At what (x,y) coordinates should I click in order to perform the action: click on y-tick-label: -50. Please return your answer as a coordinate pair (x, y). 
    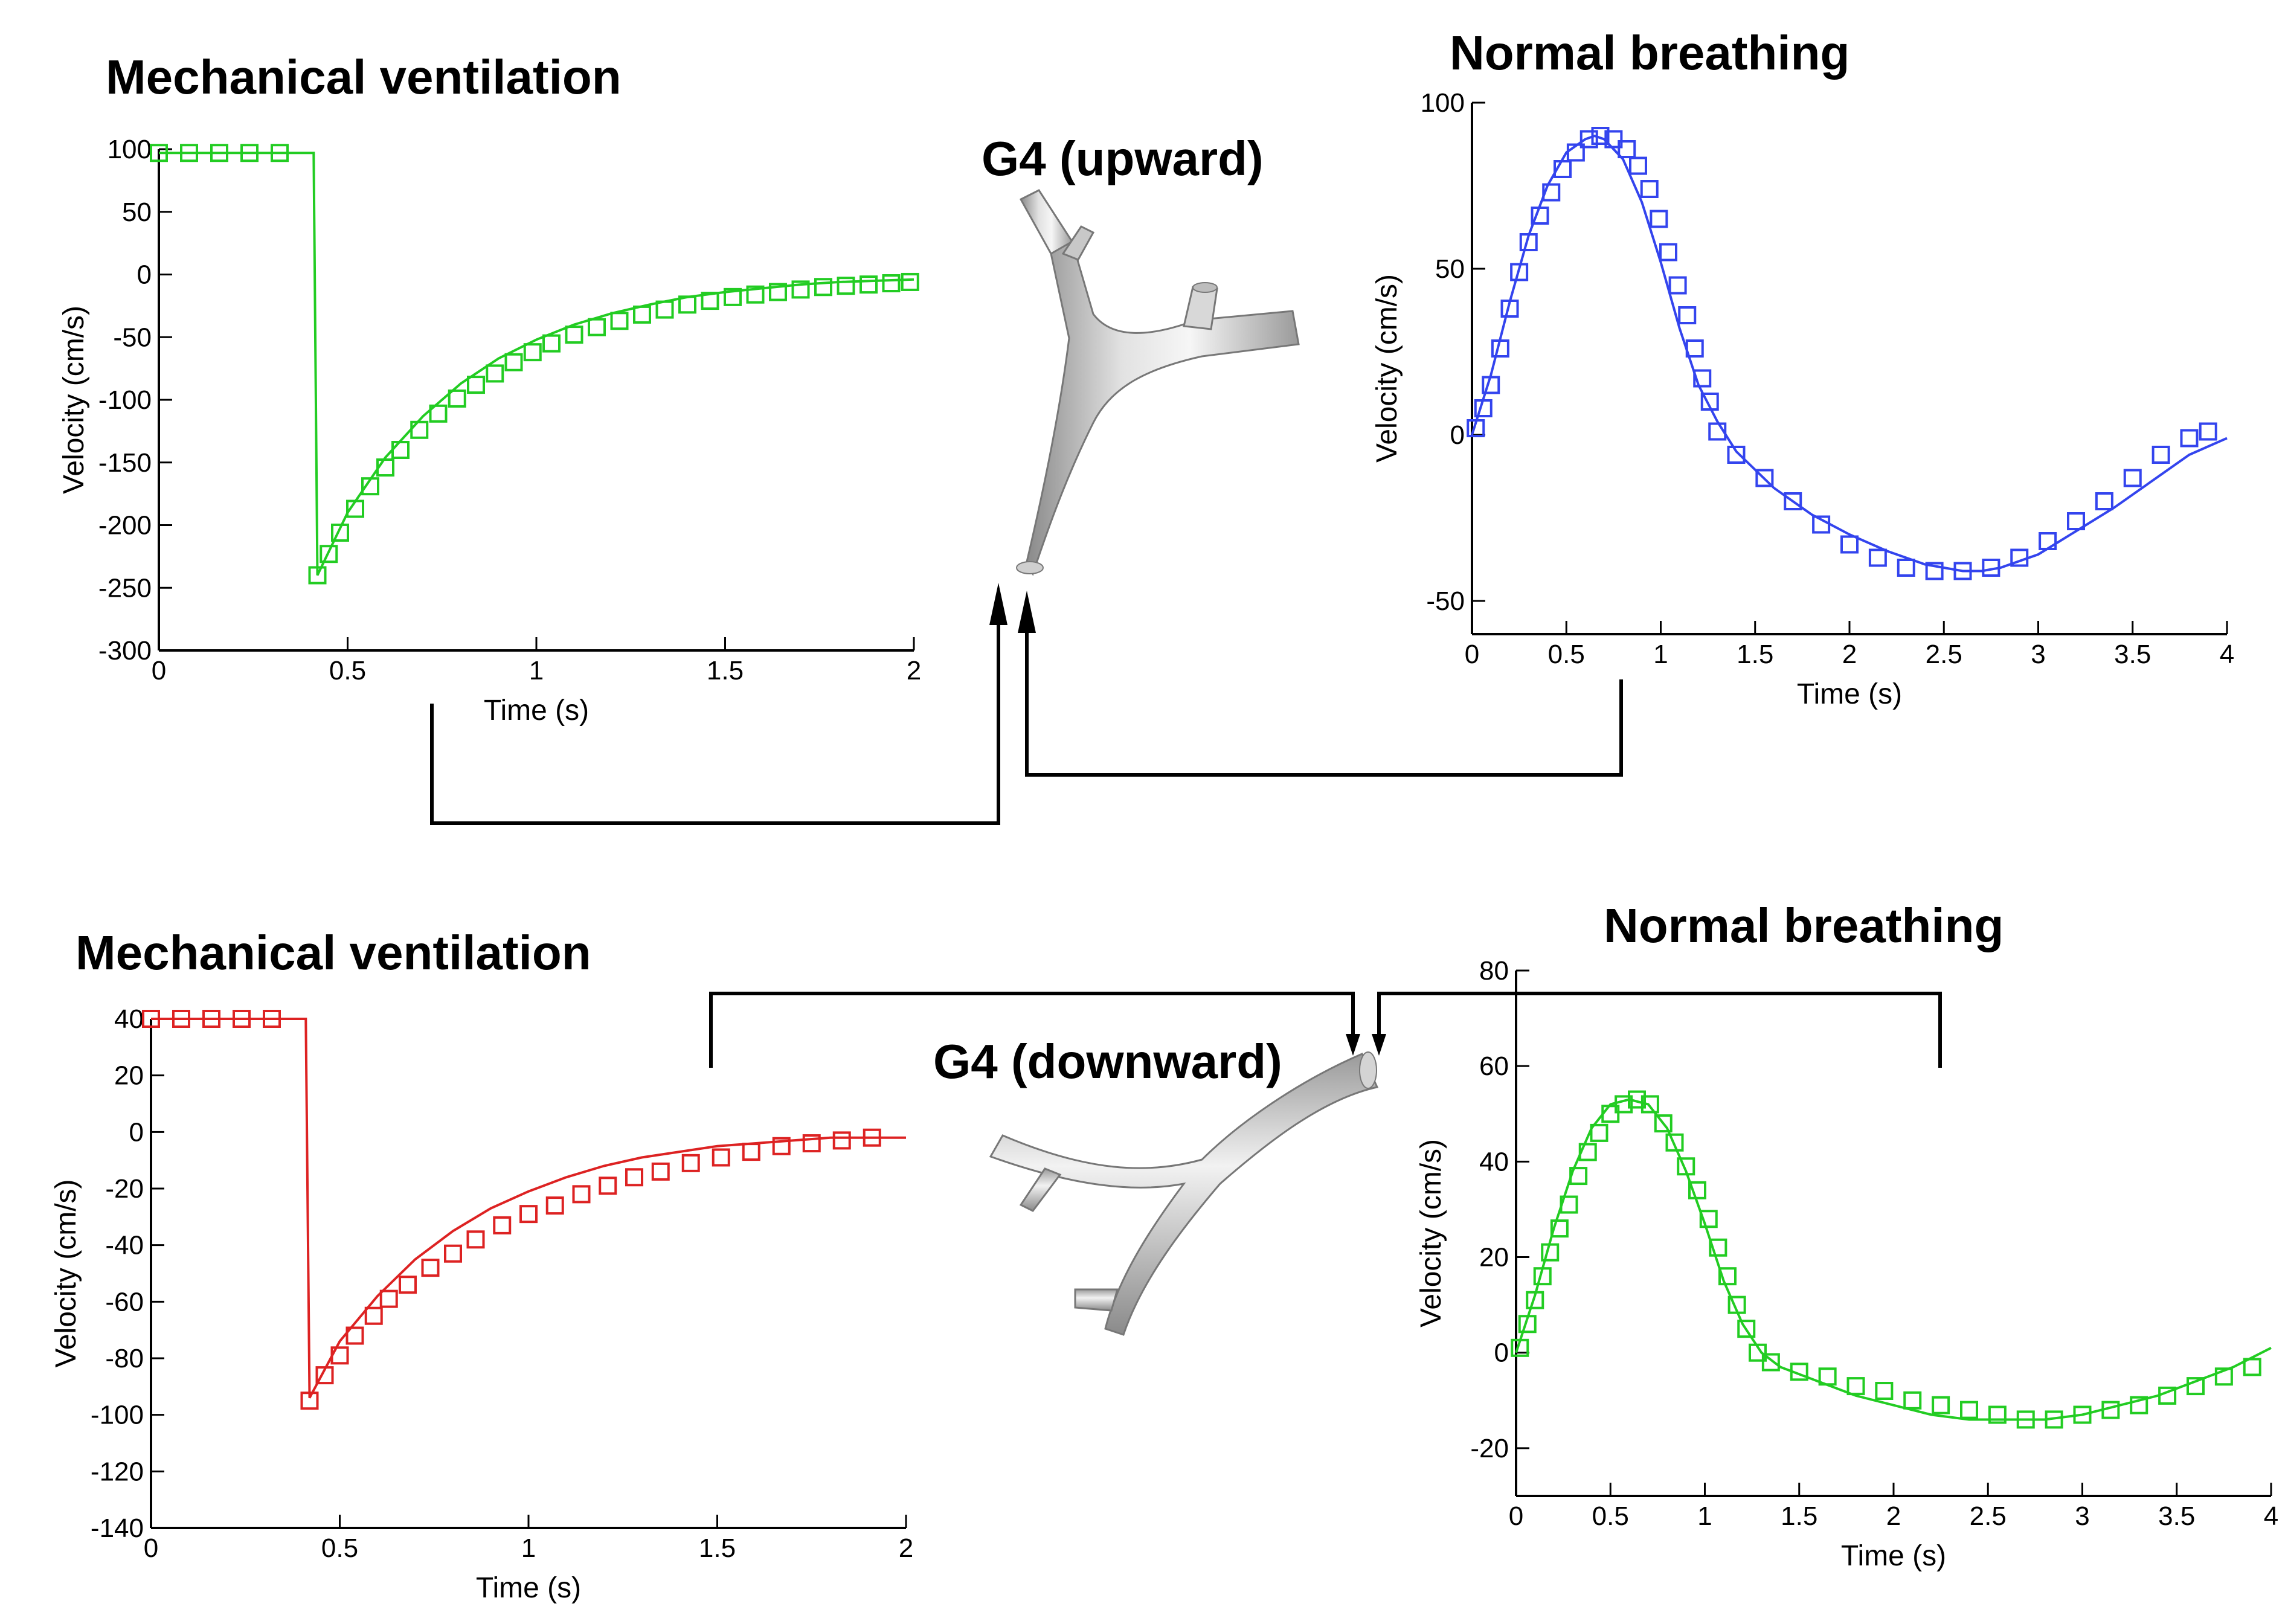
    Looking at the image, I should click on (132, 337).